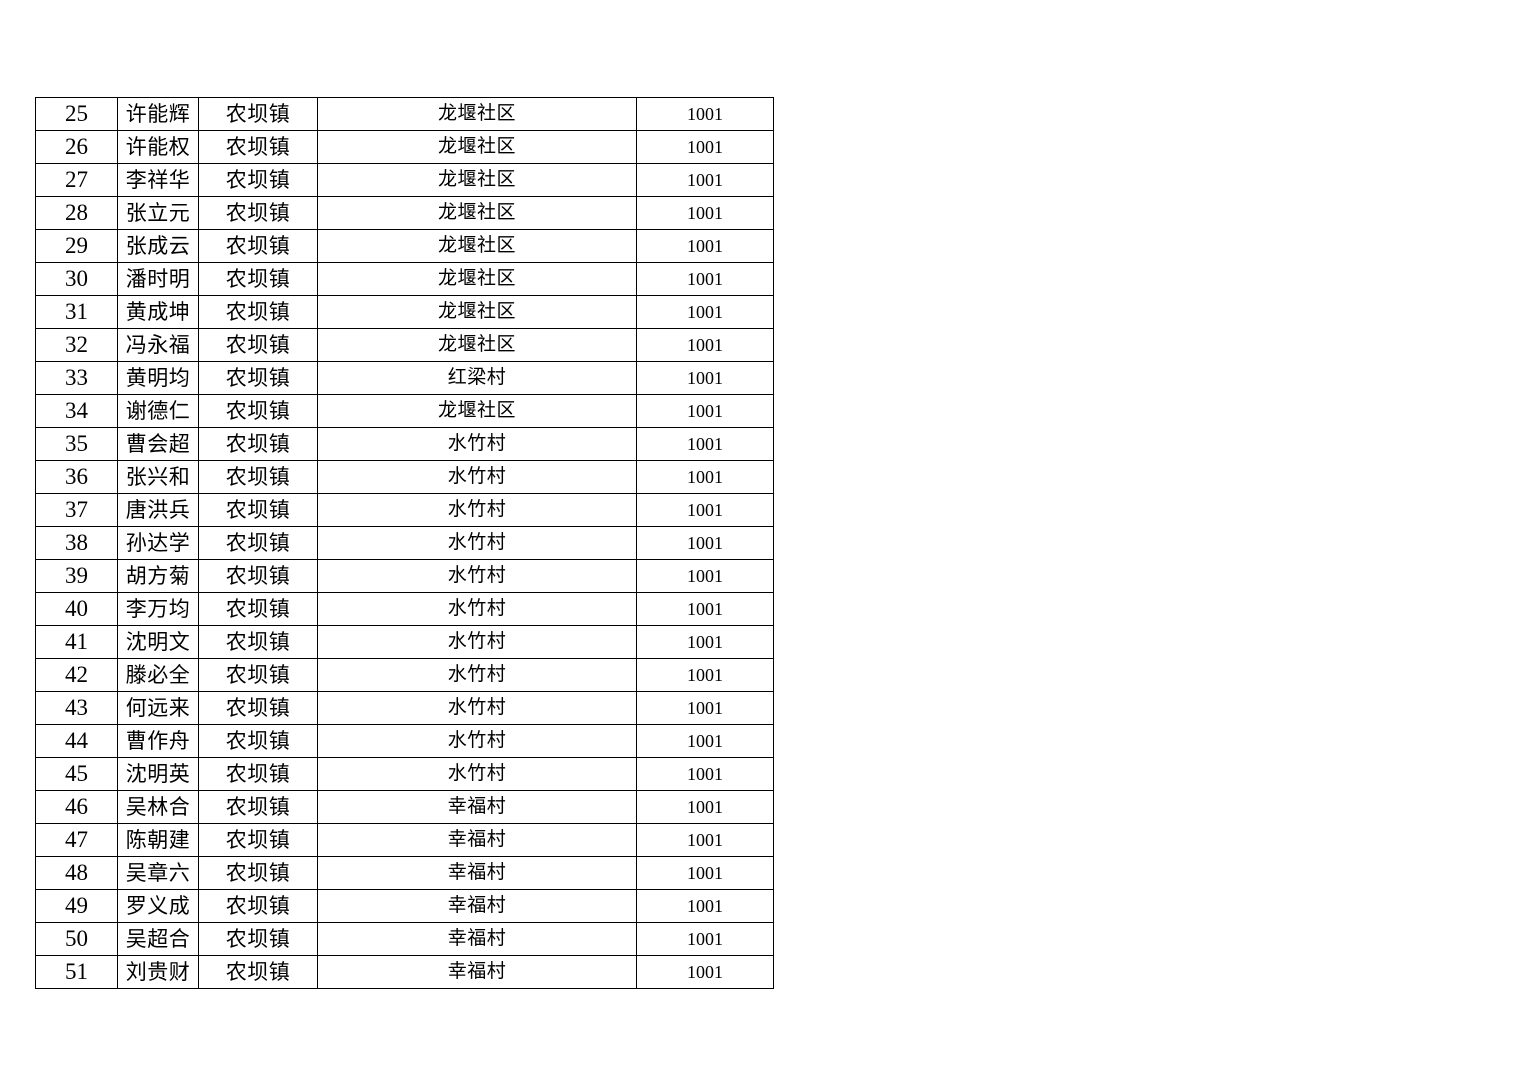 The width and height of the screenshot is (1518, 1074). Describe the element at coordinates (158, 147) in the screenshot. I see `cell-person-name: 许能权` at that location.